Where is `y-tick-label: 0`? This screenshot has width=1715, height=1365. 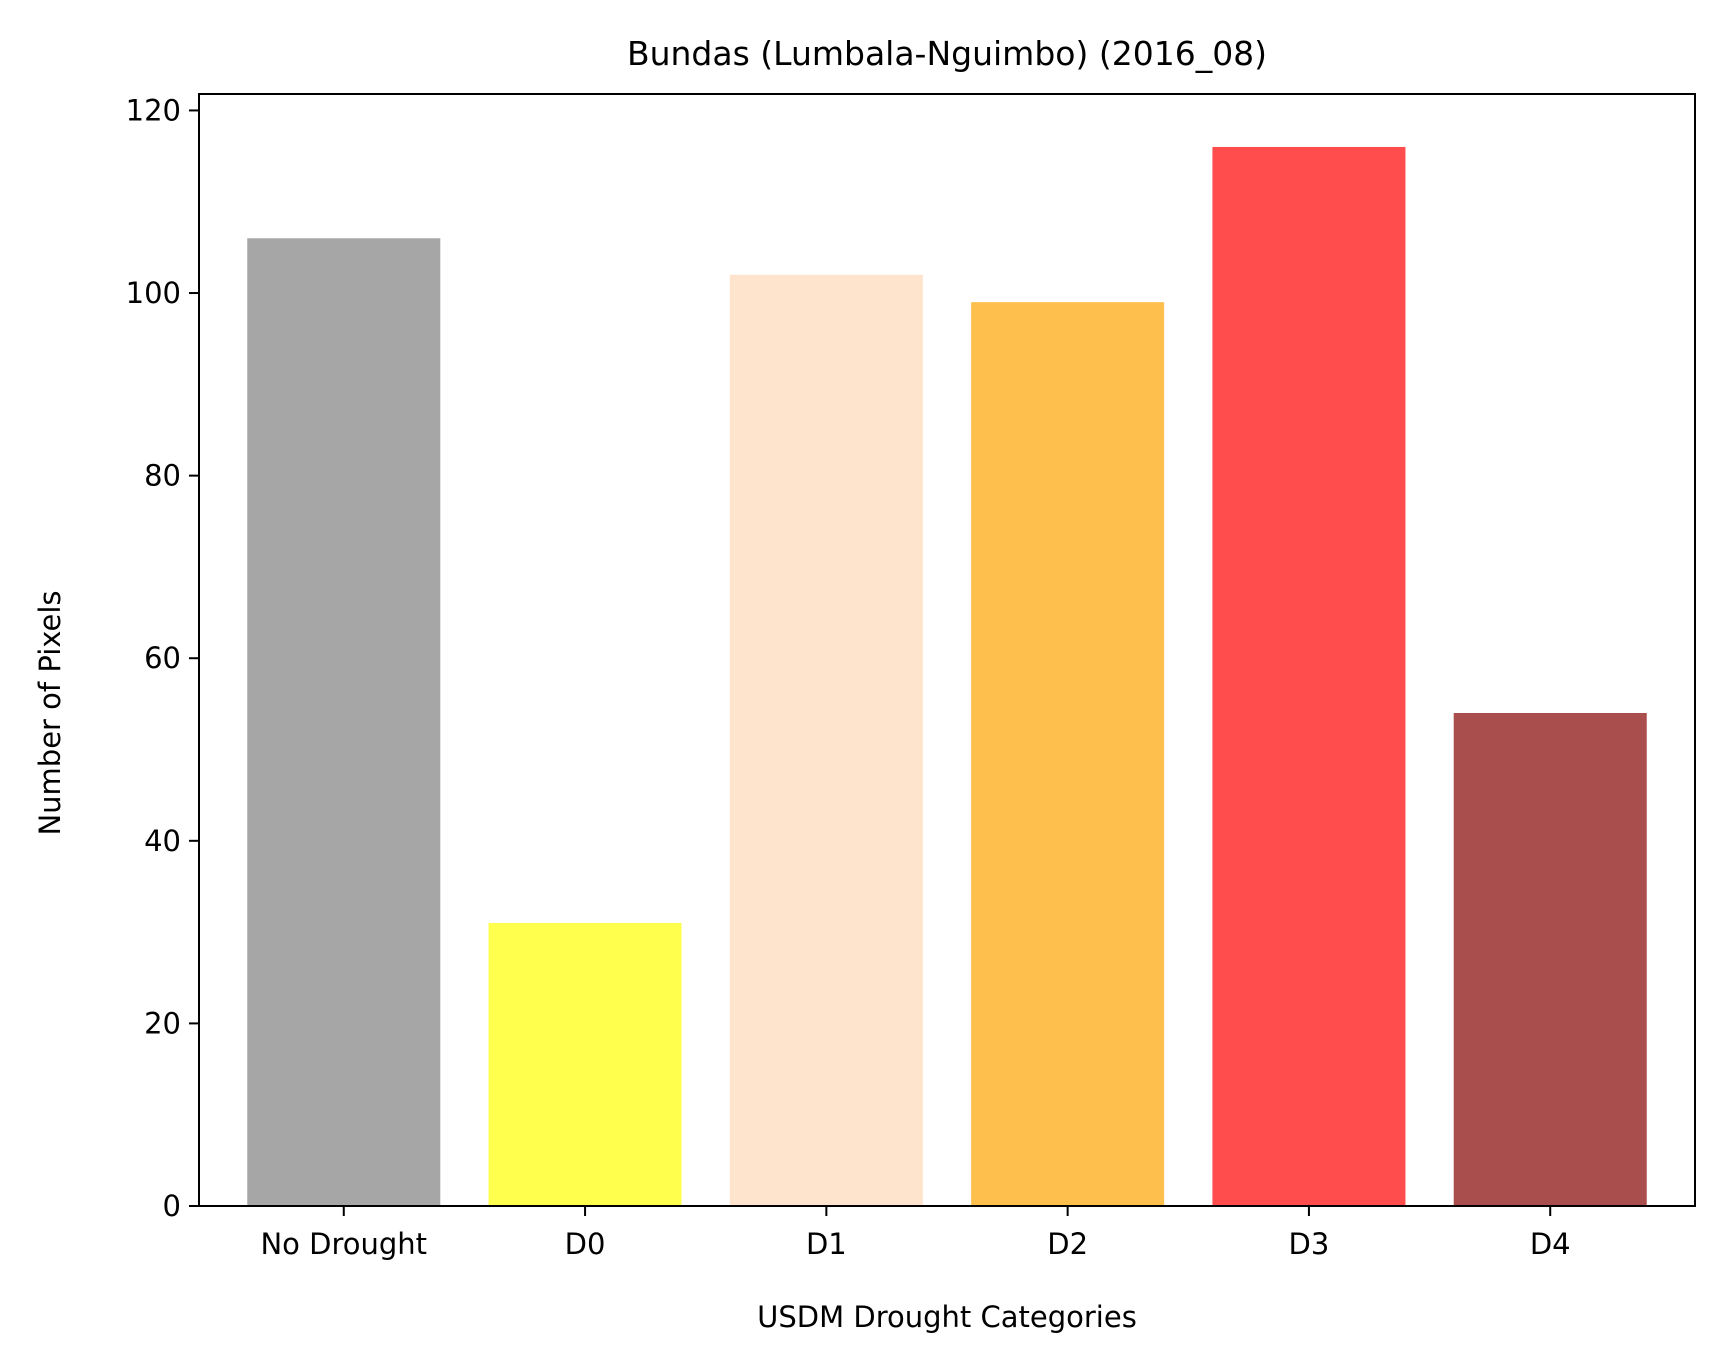
y-tick-label: 0 is located at coordinates (172, 1206).